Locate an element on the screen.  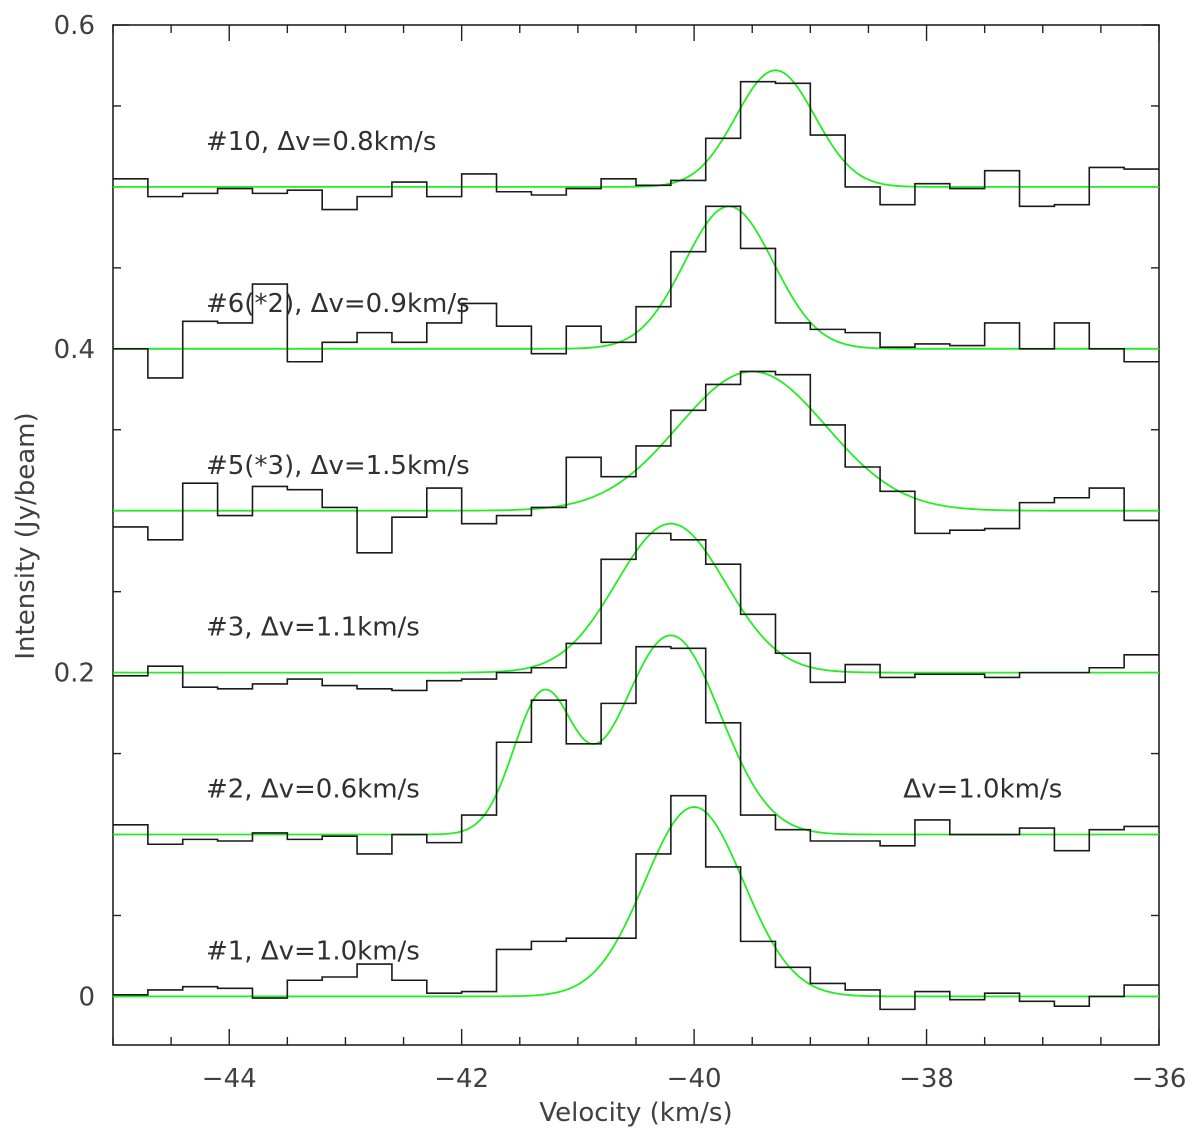
spectrum-label: #1, Δv=1.0km/s is located at coordinates (313, 951).